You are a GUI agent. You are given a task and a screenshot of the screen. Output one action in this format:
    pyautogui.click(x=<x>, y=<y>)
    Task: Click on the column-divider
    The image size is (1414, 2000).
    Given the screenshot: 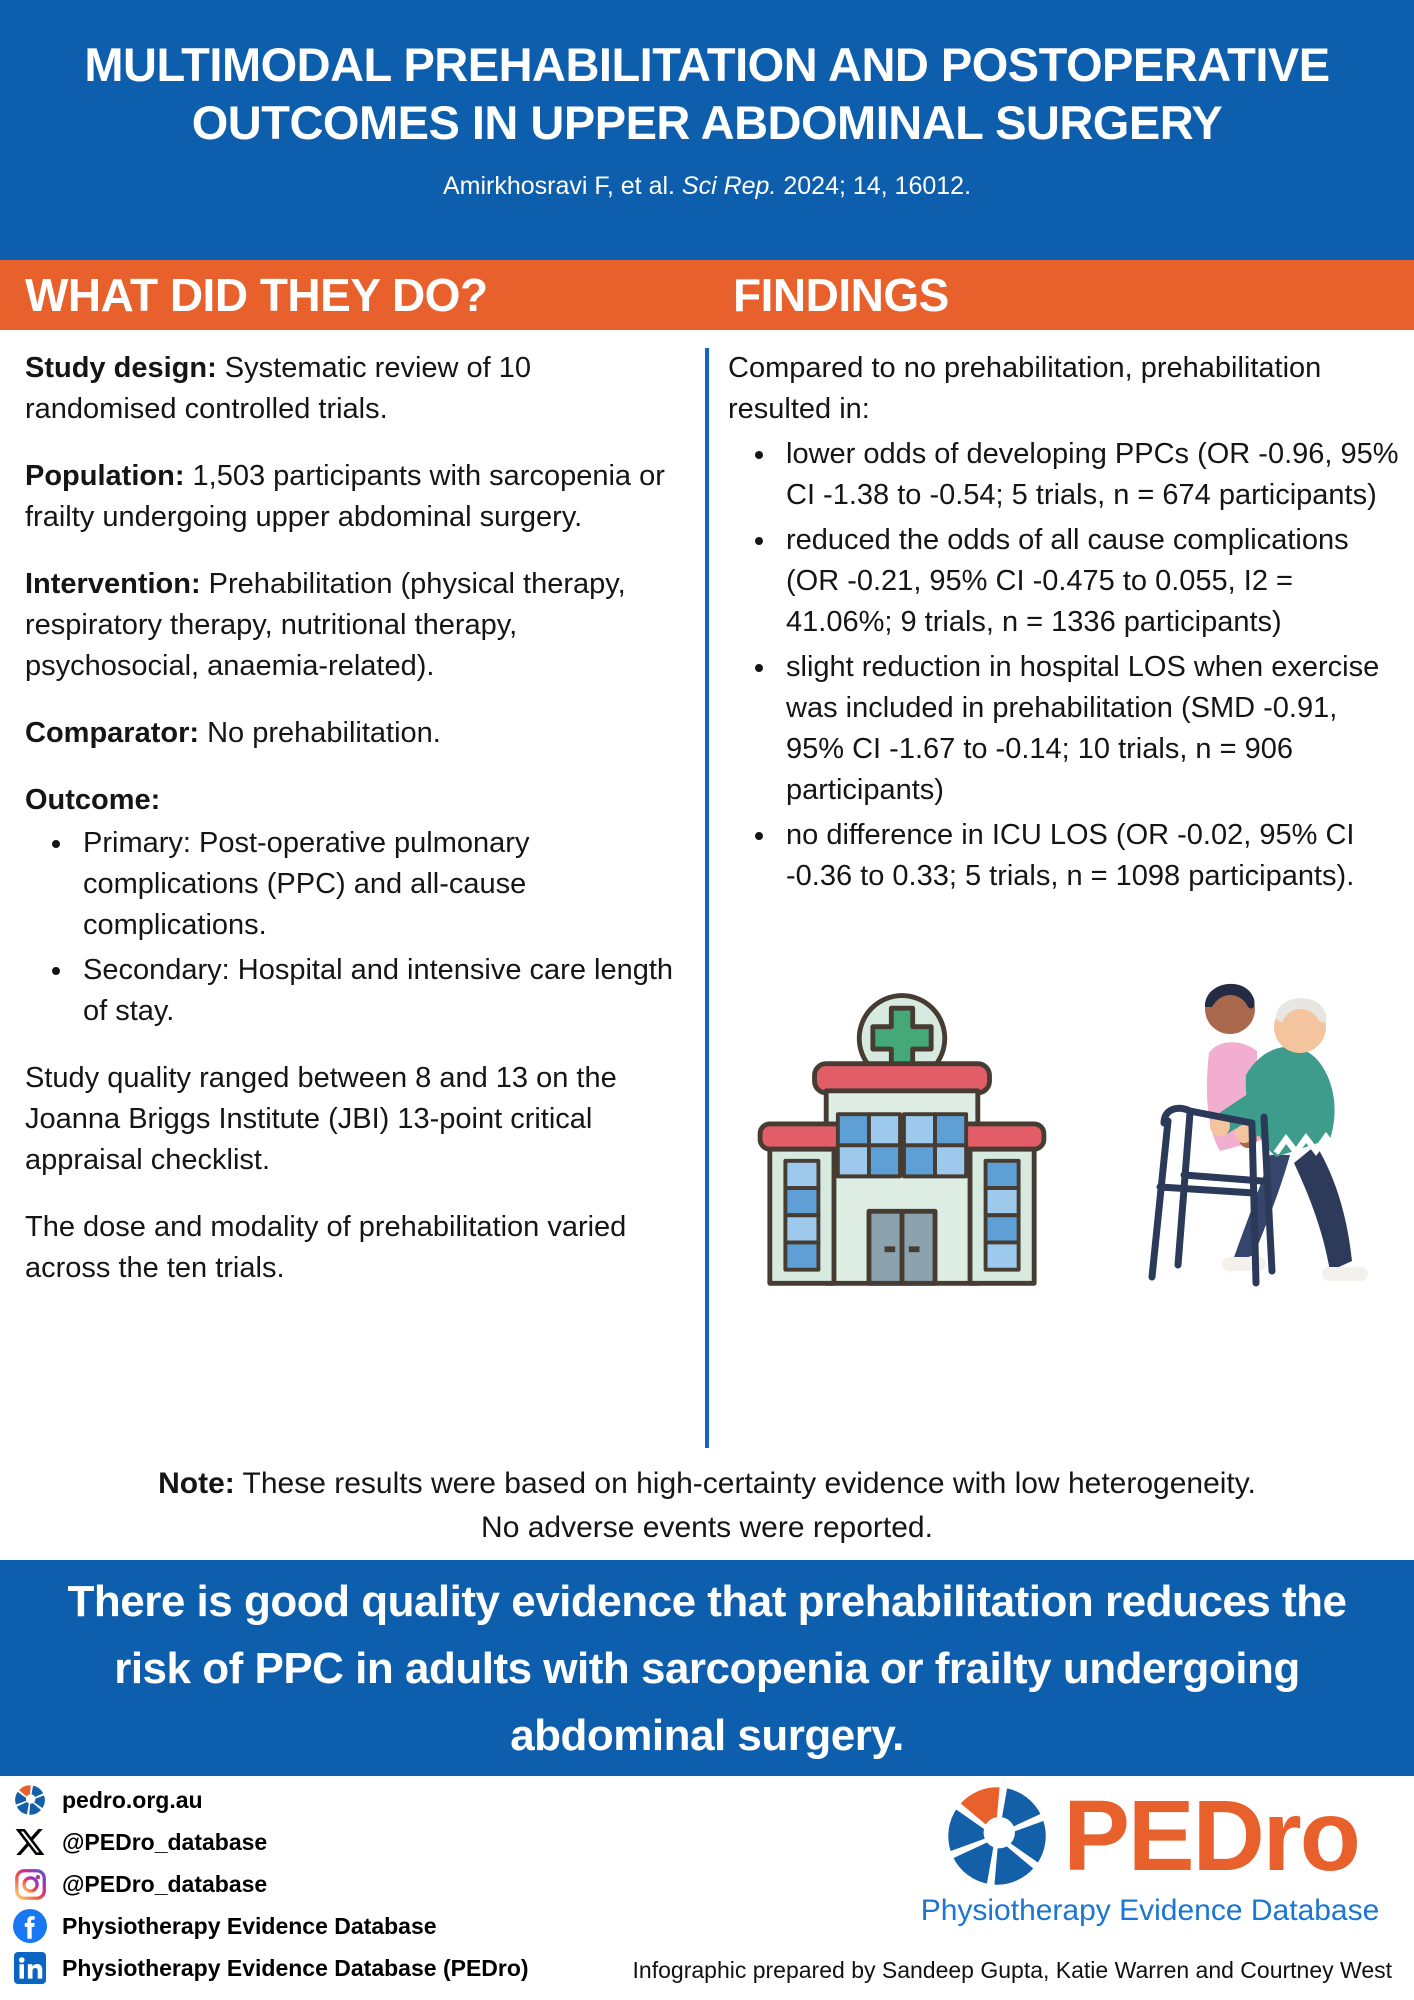 What is the action you would take?
    pyautogui.click(x=707, y=898)
    